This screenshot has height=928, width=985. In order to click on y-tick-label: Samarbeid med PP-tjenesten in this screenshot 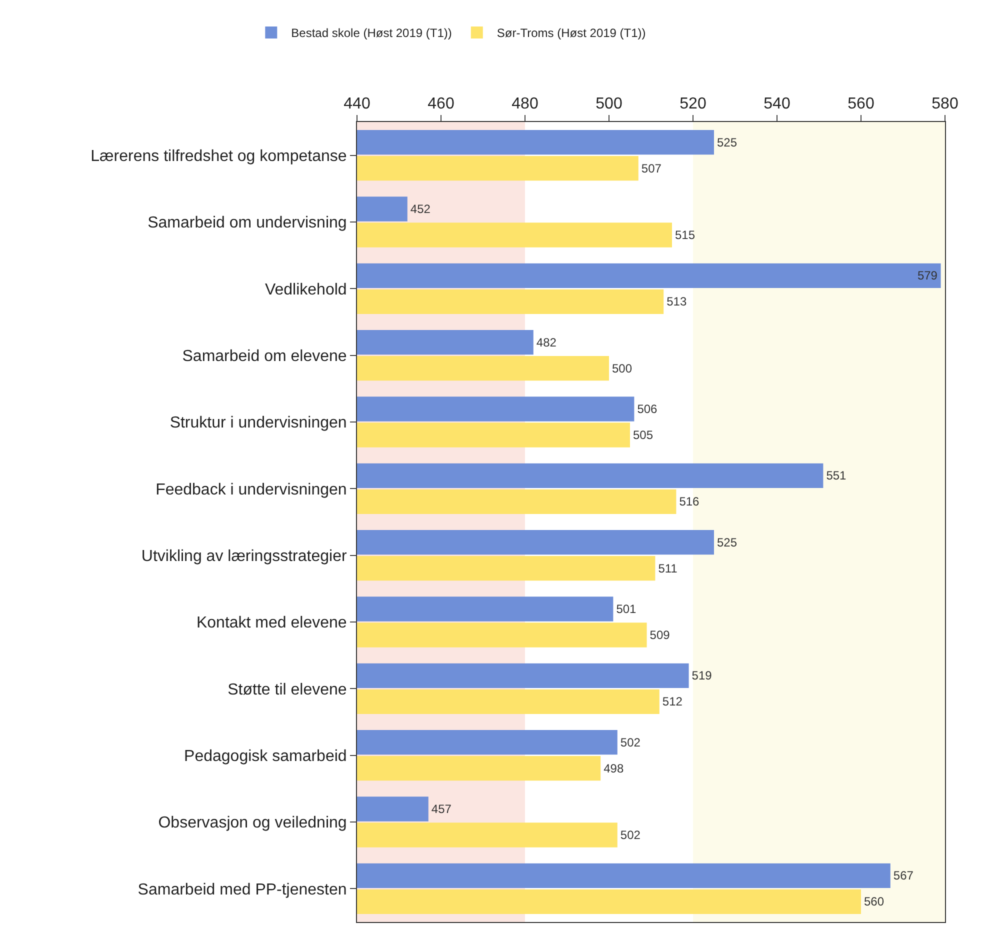, I will do `click(242, 889)`.